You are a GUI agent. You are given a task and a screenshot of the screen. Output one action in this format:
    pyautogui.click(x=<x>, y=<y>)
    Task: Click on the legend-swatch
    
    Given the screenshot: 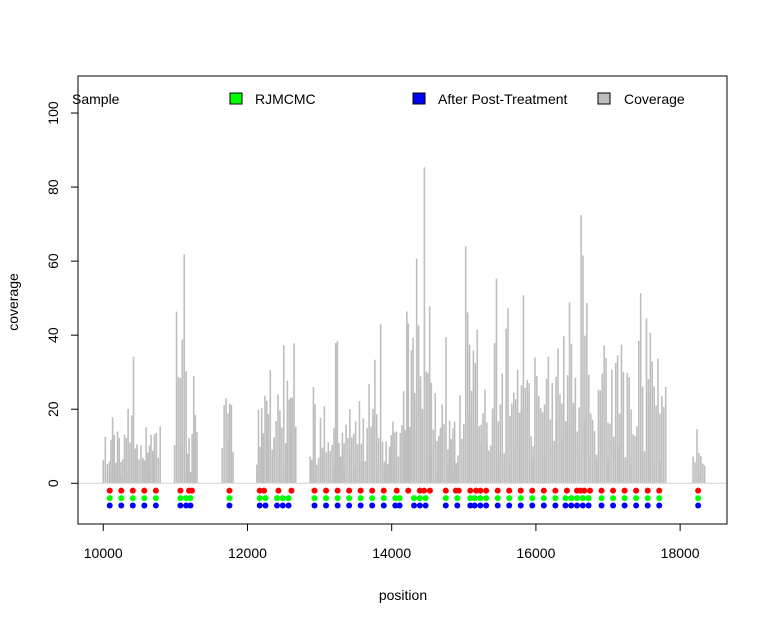 What is the action you would take?
    pyautogui.click(x=419, y=98)
    